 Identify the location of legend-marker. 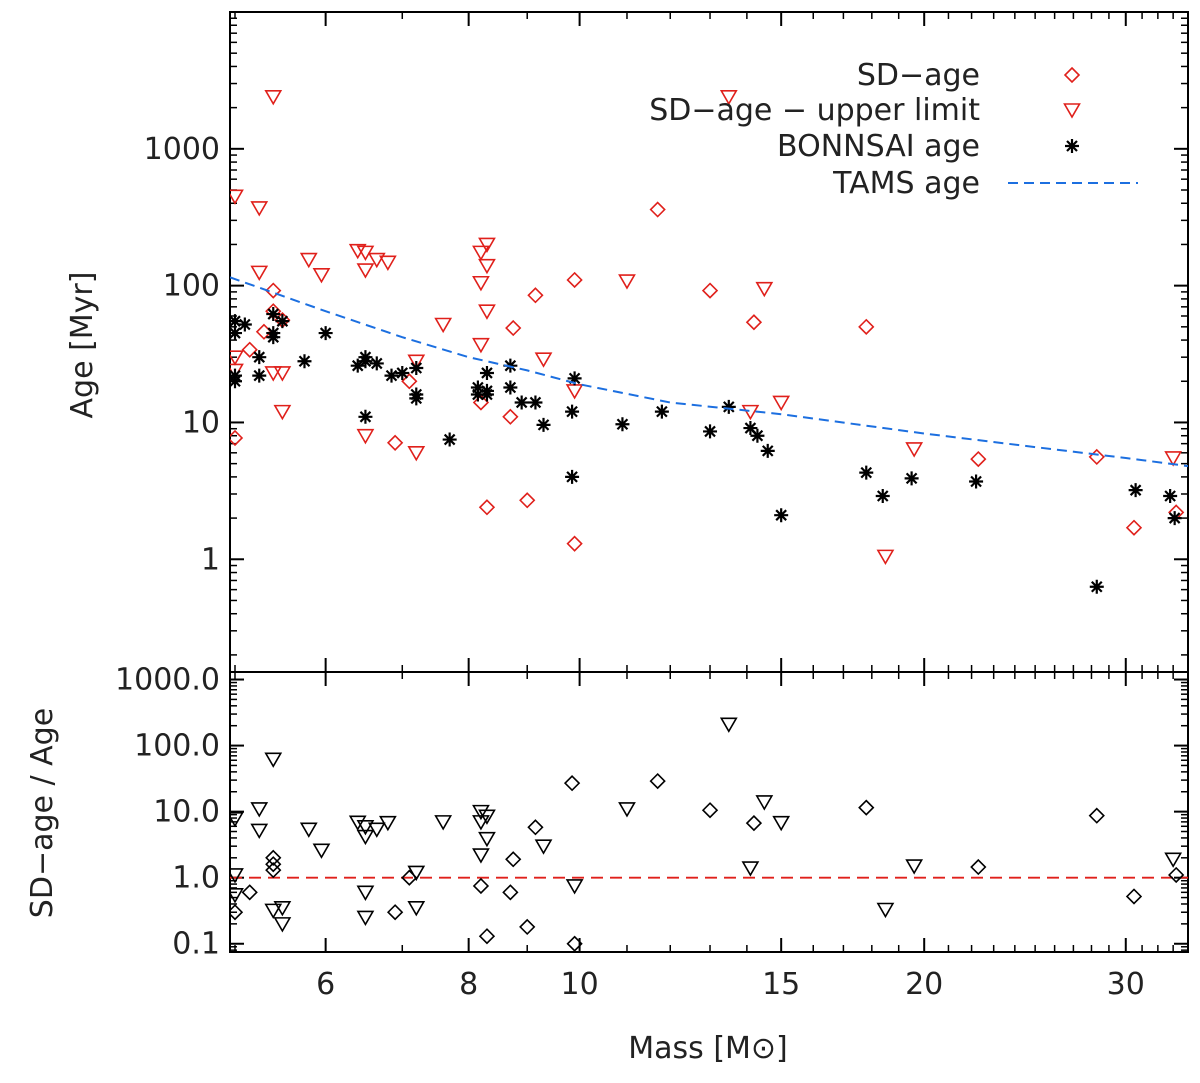
(1072, 75).